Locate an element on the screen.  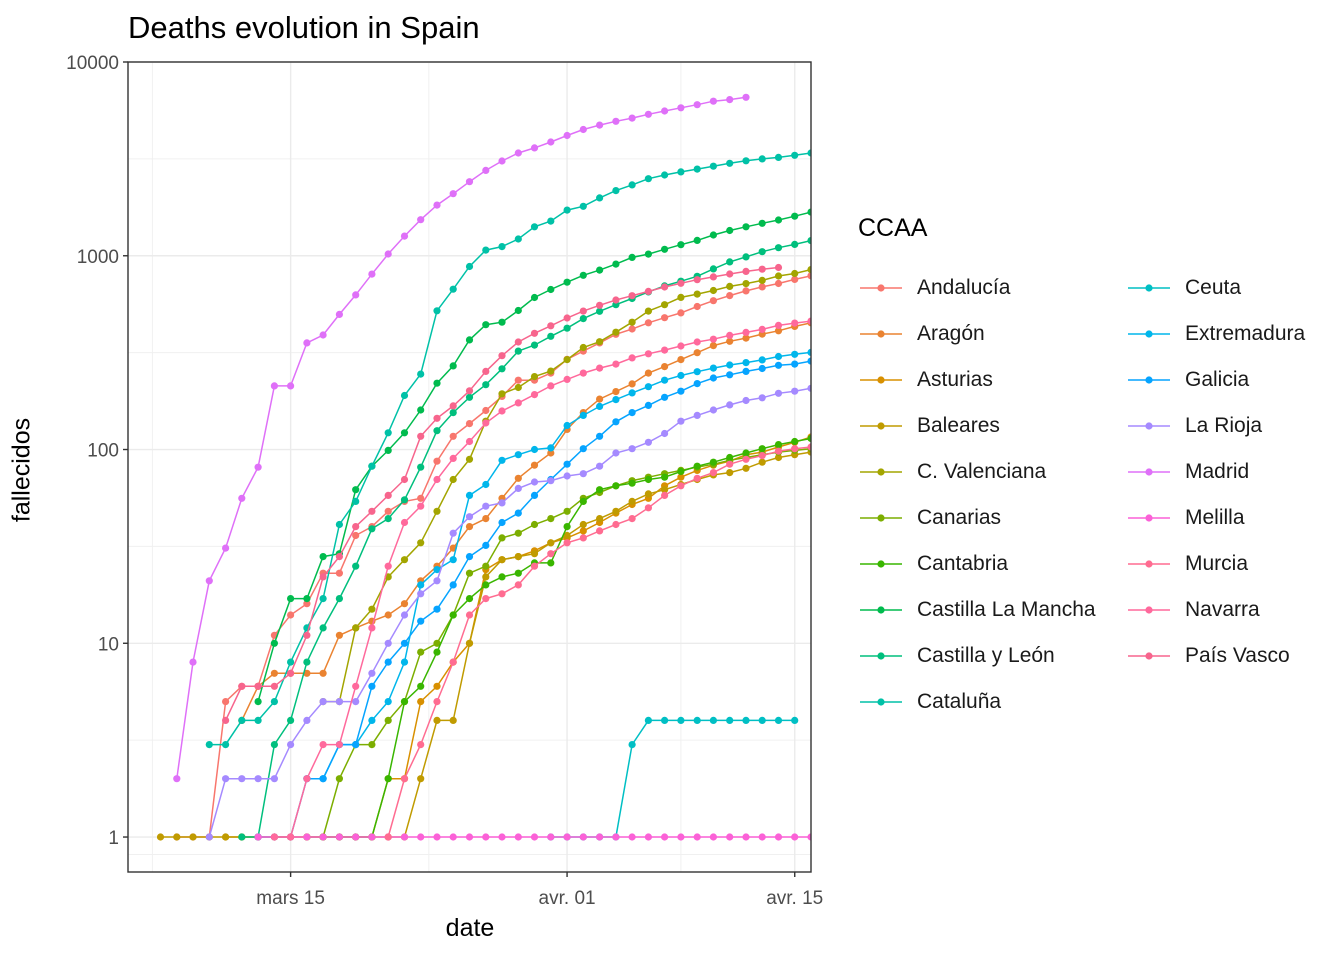
legend-item-melilla: Melilla is located at coordinates (1211, 518).